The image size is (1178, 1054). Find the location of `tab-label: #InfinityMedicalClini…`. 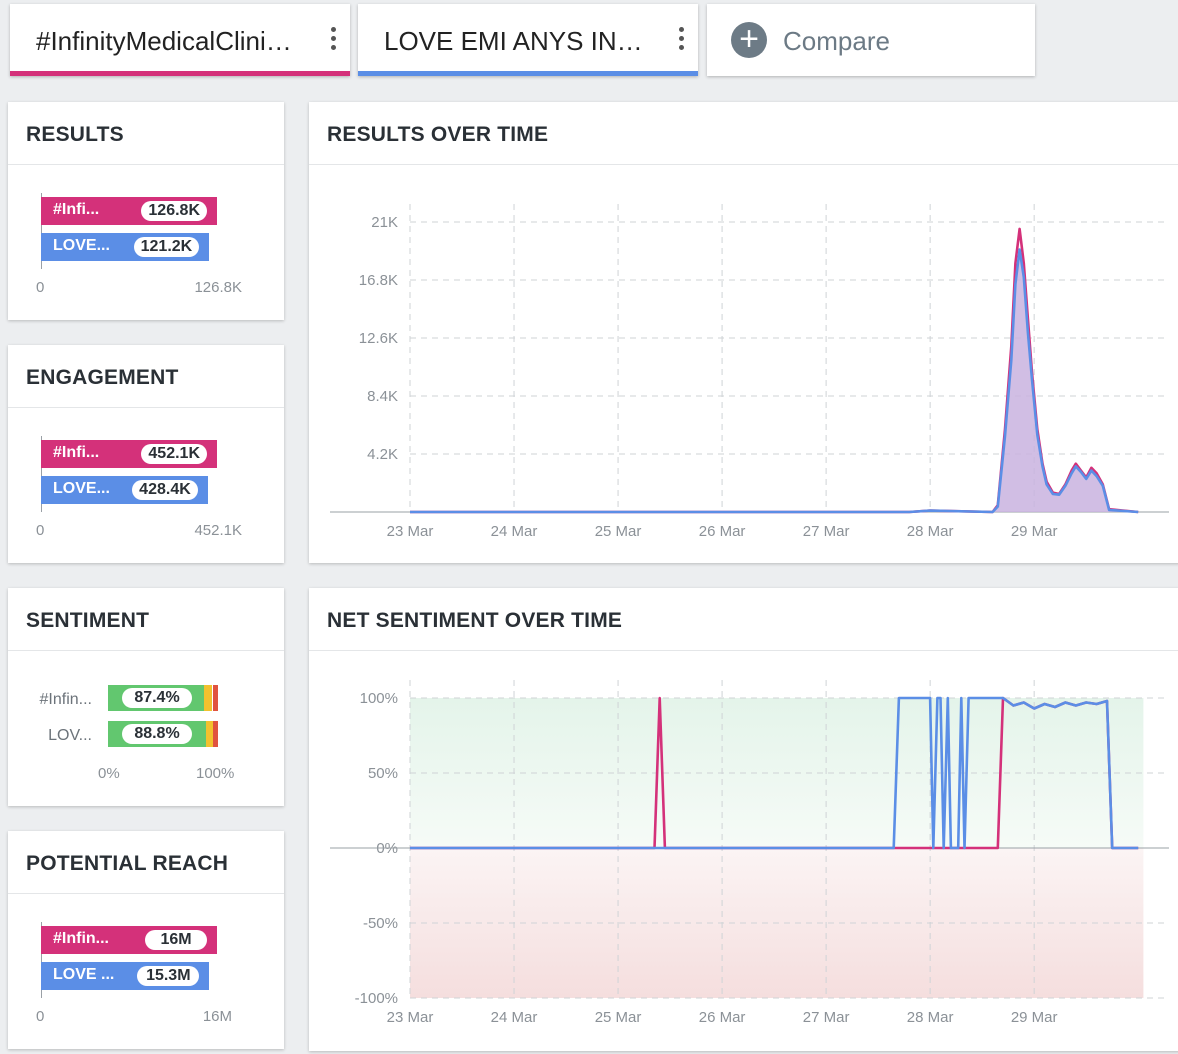

tab-label: #InfinityMedicalClini… is located at coordinates (164, 41).